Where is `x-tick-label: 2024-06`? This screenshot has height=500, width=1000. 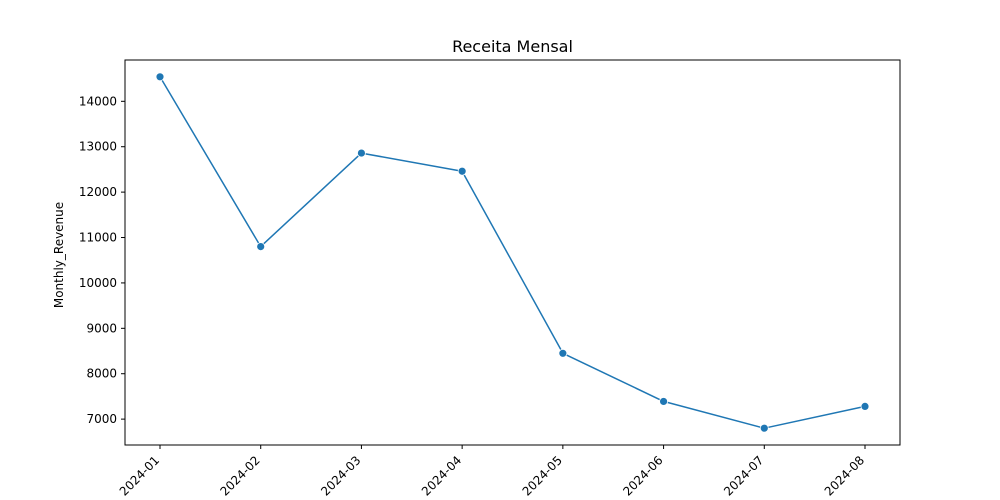
x-tick-label: 2024-06 is located at coordinates (642, 475).